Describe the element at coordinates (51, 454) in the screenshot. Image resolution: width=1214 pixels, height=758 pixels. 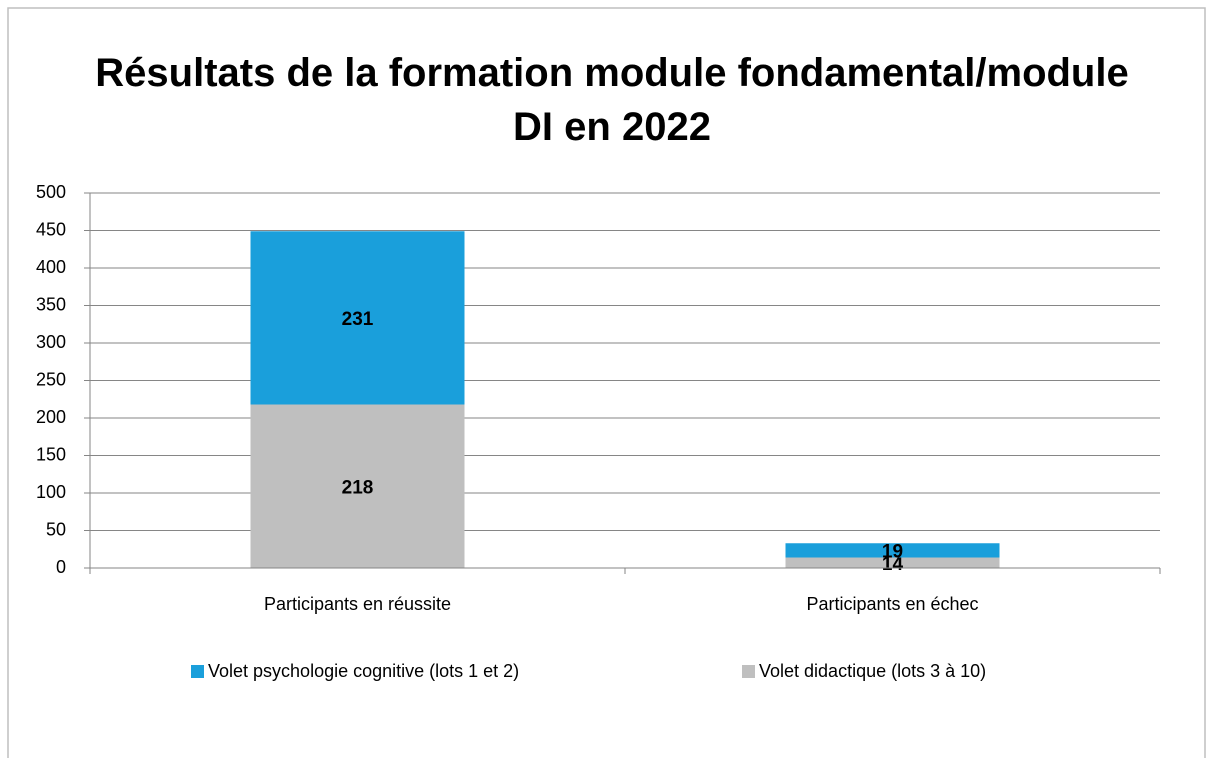
I see `y-tick-label: 150` at that location.